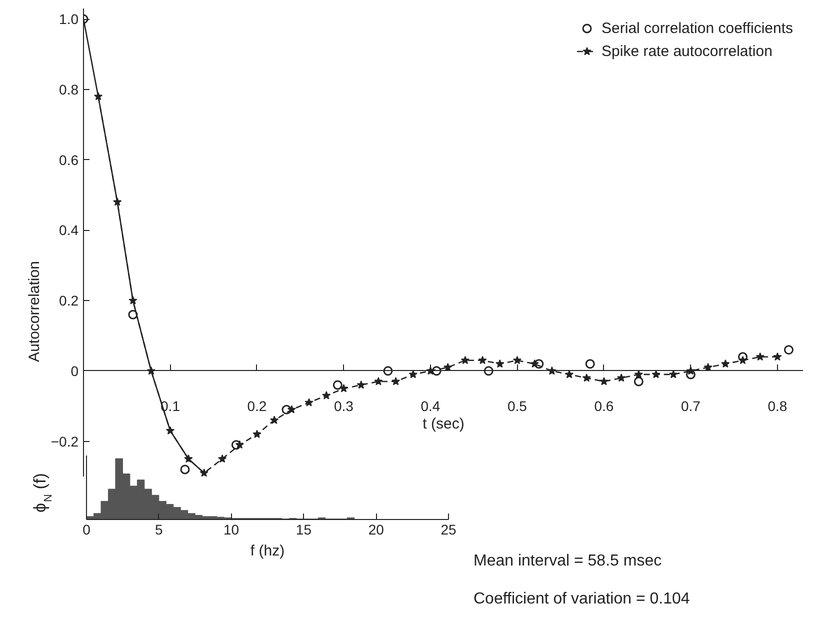 The width and height of the screenshot is (820, 629). What do you see at coordinates (344, 406) in the screenshot?
I see `x-tick-label: 0.3` at bounding box center [344, 406].